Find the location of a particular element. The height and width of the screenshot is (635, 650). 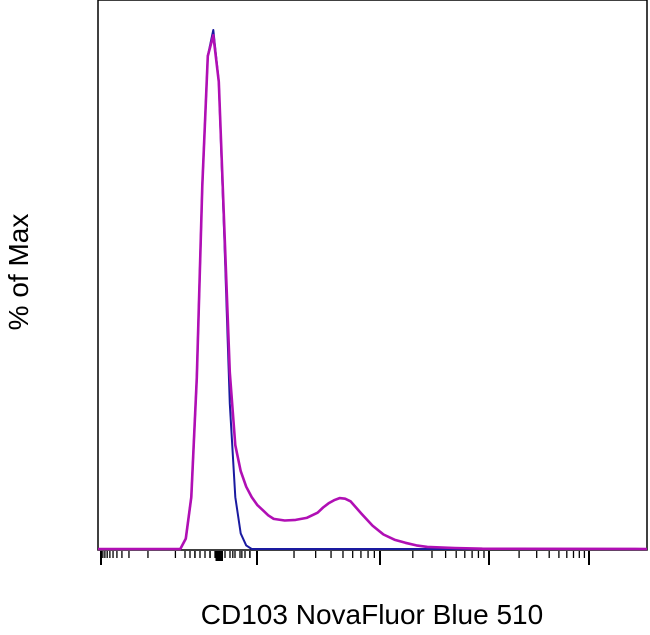

y-axis-title: % of Max is located at coordinates (18, 272).